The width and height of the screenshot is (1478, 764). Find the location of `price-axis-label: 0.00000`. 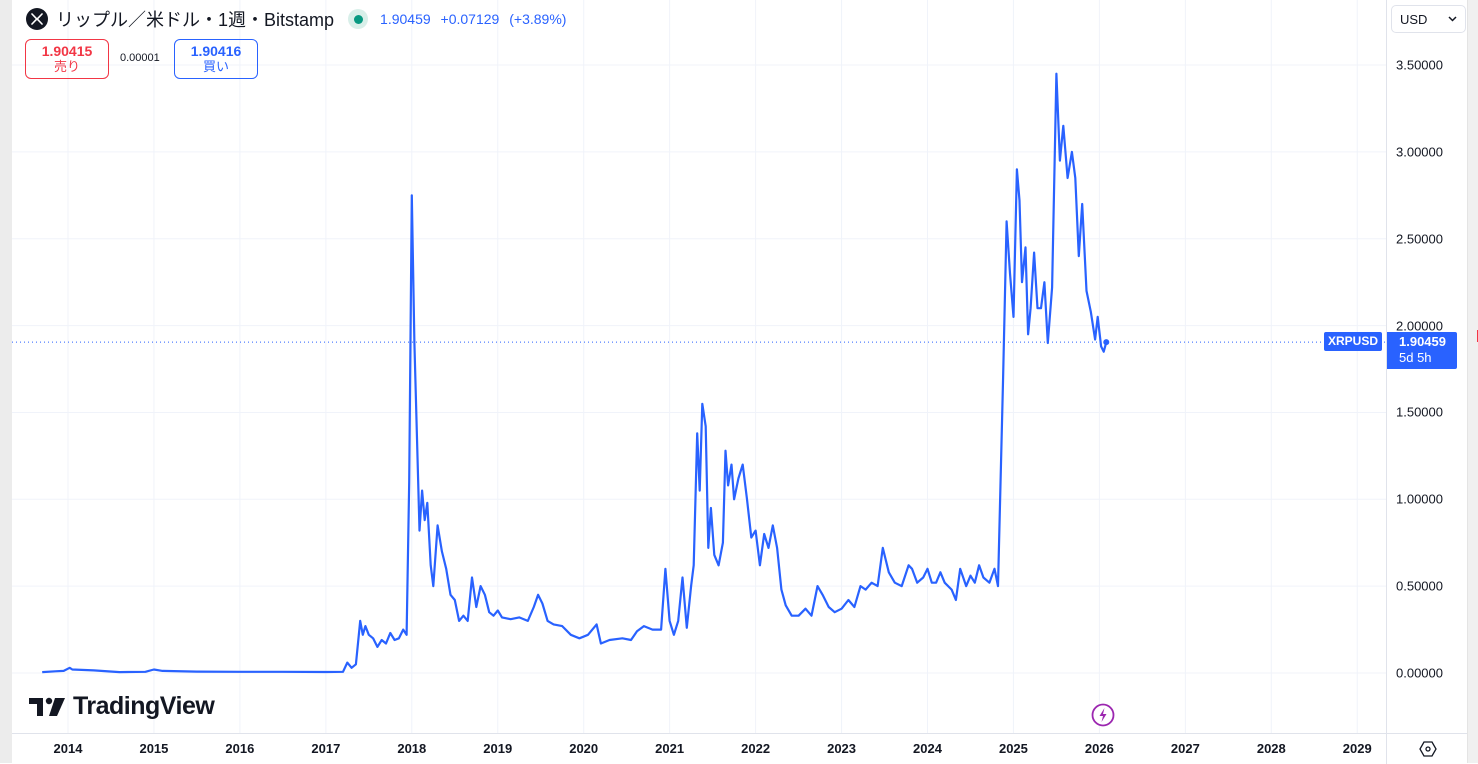

price-axis-label: 0.00000 is located at coordinates (1419, 673).